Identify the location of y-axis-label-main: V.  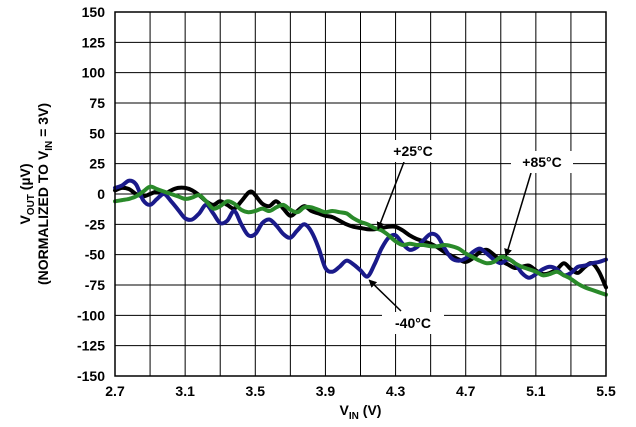
(25, 220).